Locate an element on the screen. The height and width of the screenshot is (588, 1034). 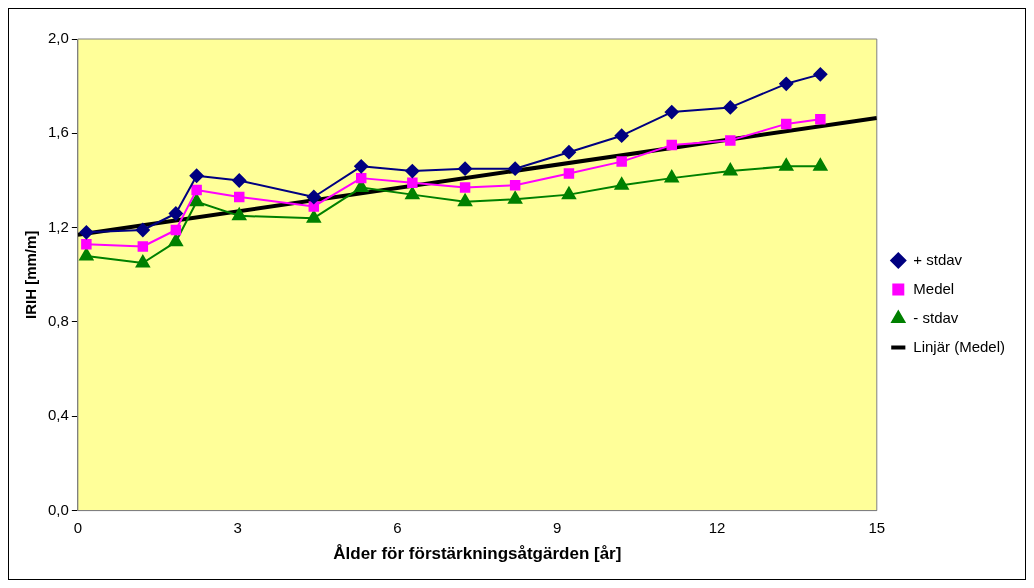
x-tick-label: 9 is located at coordinates (557, 527).